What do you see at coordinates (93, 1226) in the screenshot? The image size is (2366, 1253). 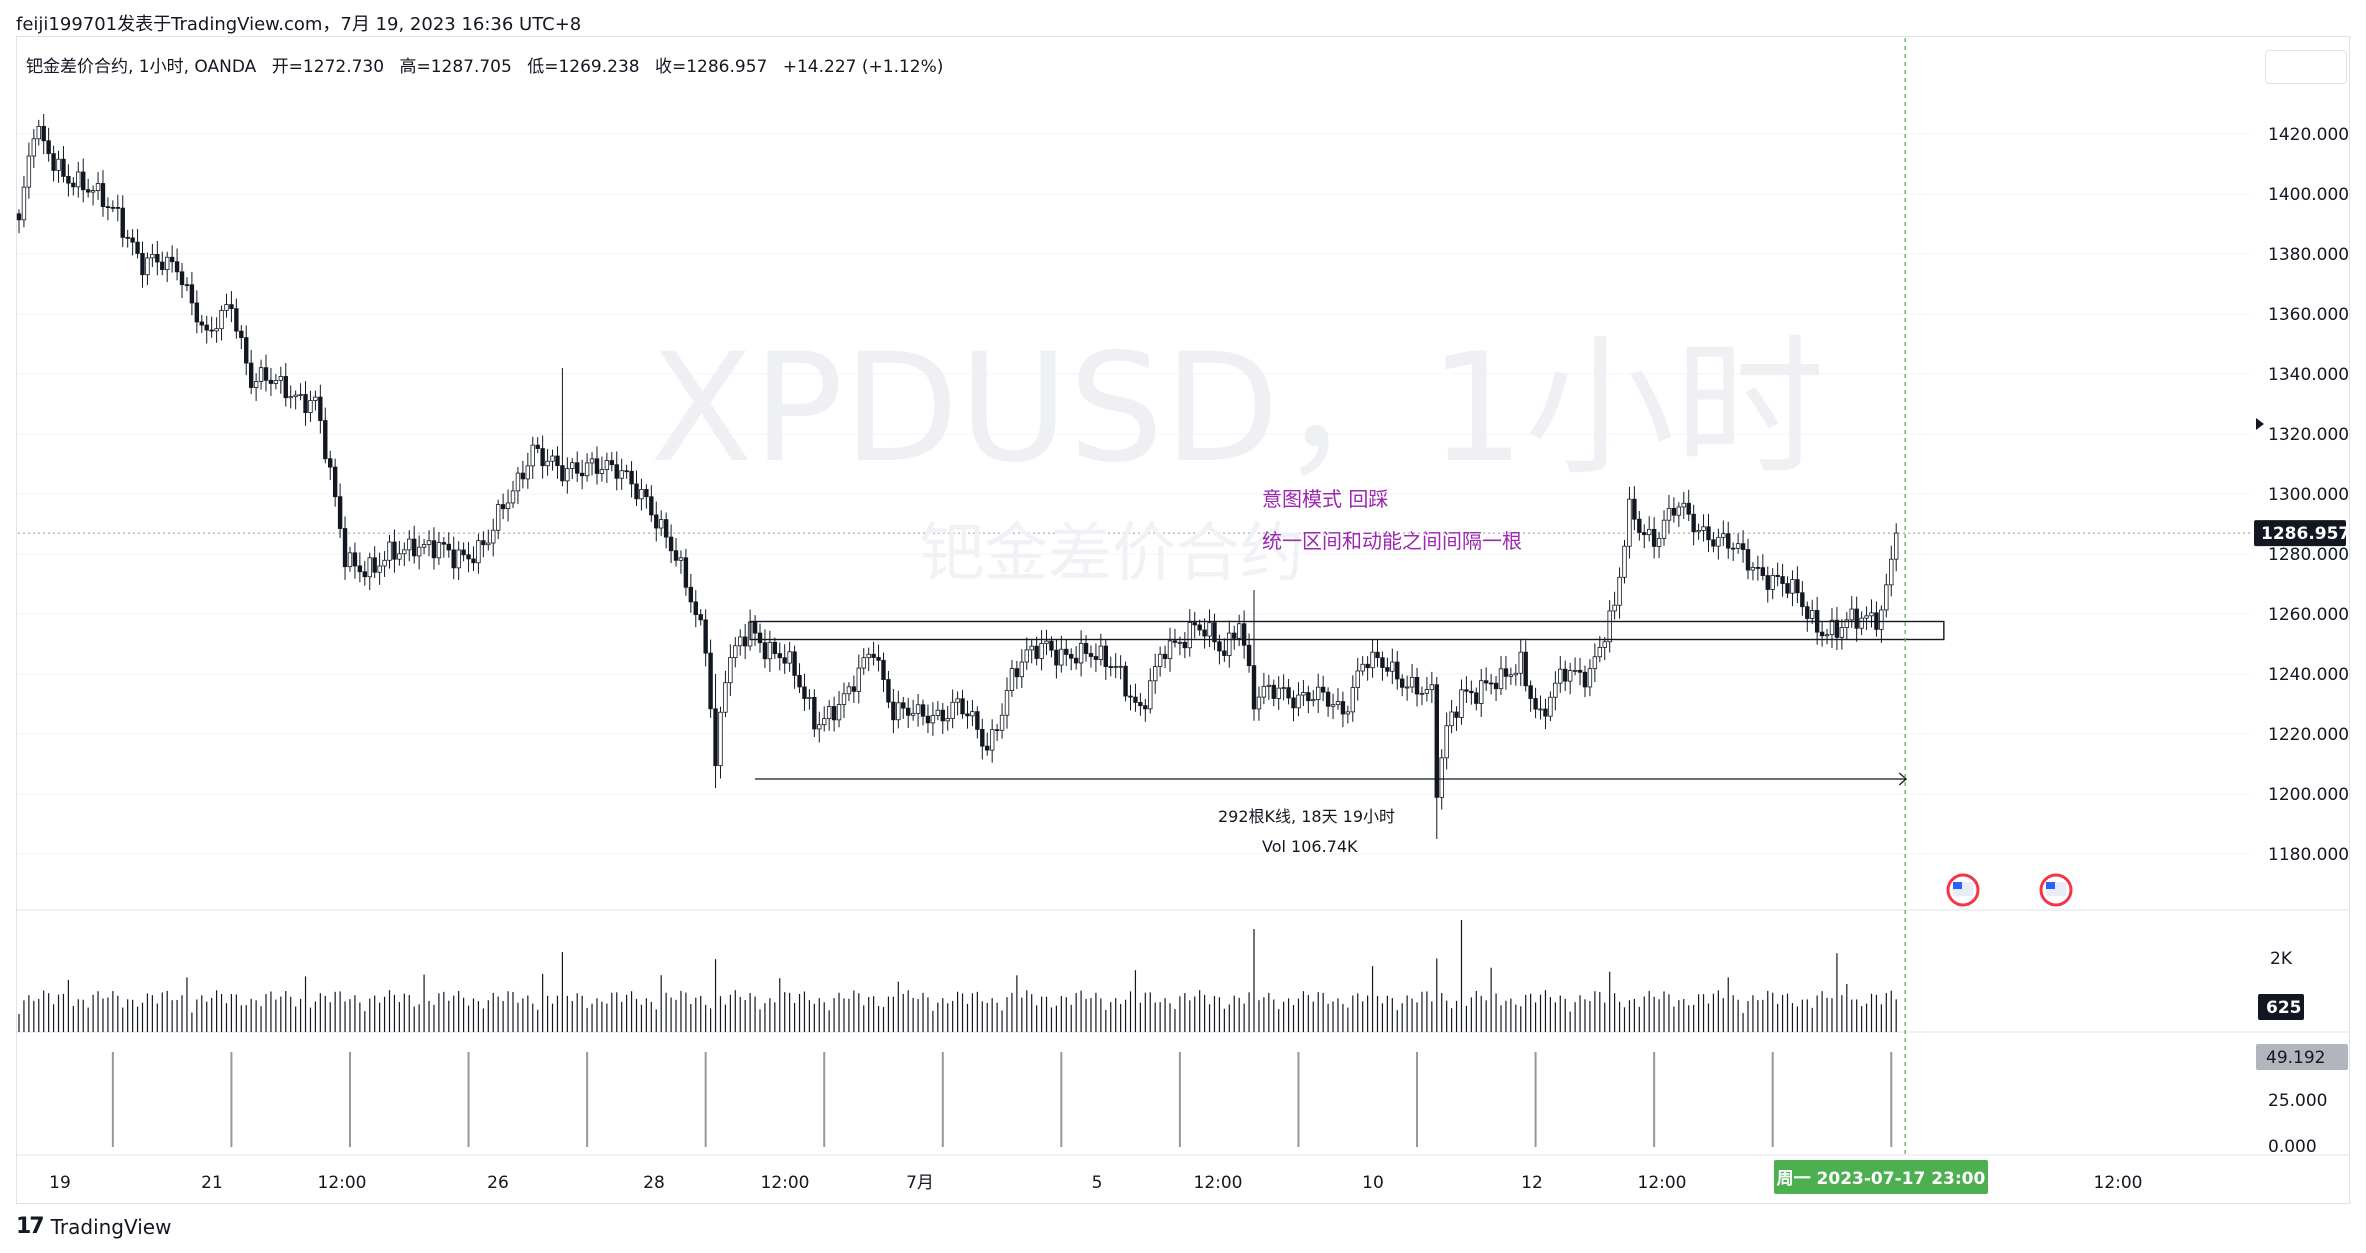 I see `tradingview-brand: 17 TradingView` at bounding box center [93, 1226].